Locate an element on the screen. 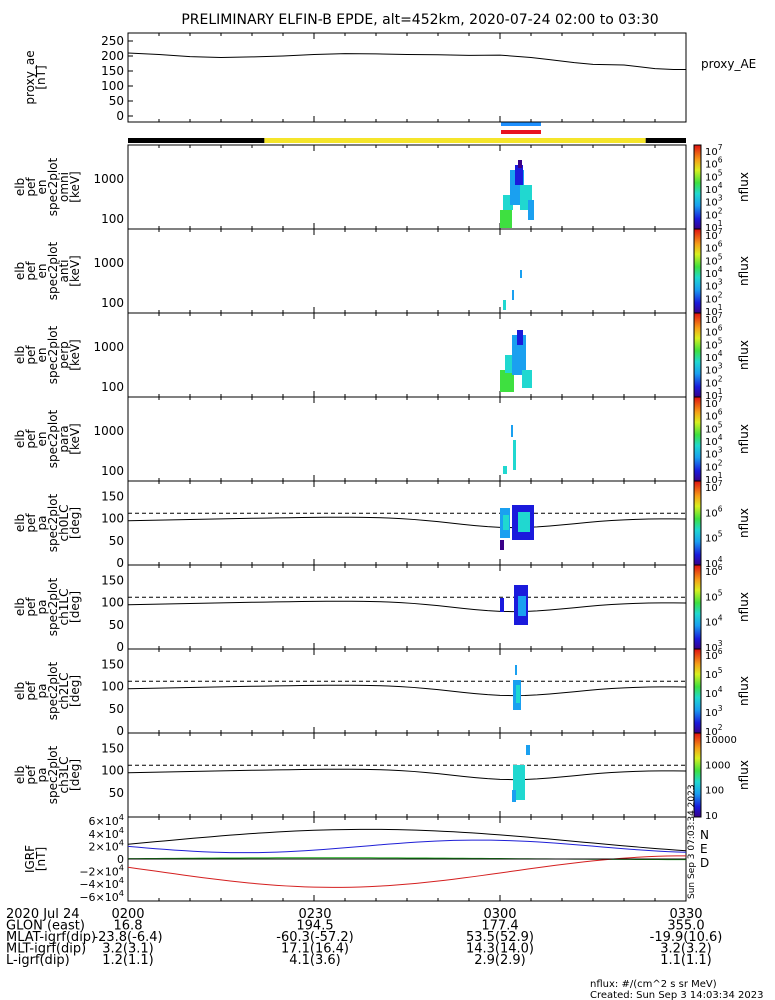 The width and height of the screenshot is (775, 1000). legend-D: D is located at coordinates (704, 863).